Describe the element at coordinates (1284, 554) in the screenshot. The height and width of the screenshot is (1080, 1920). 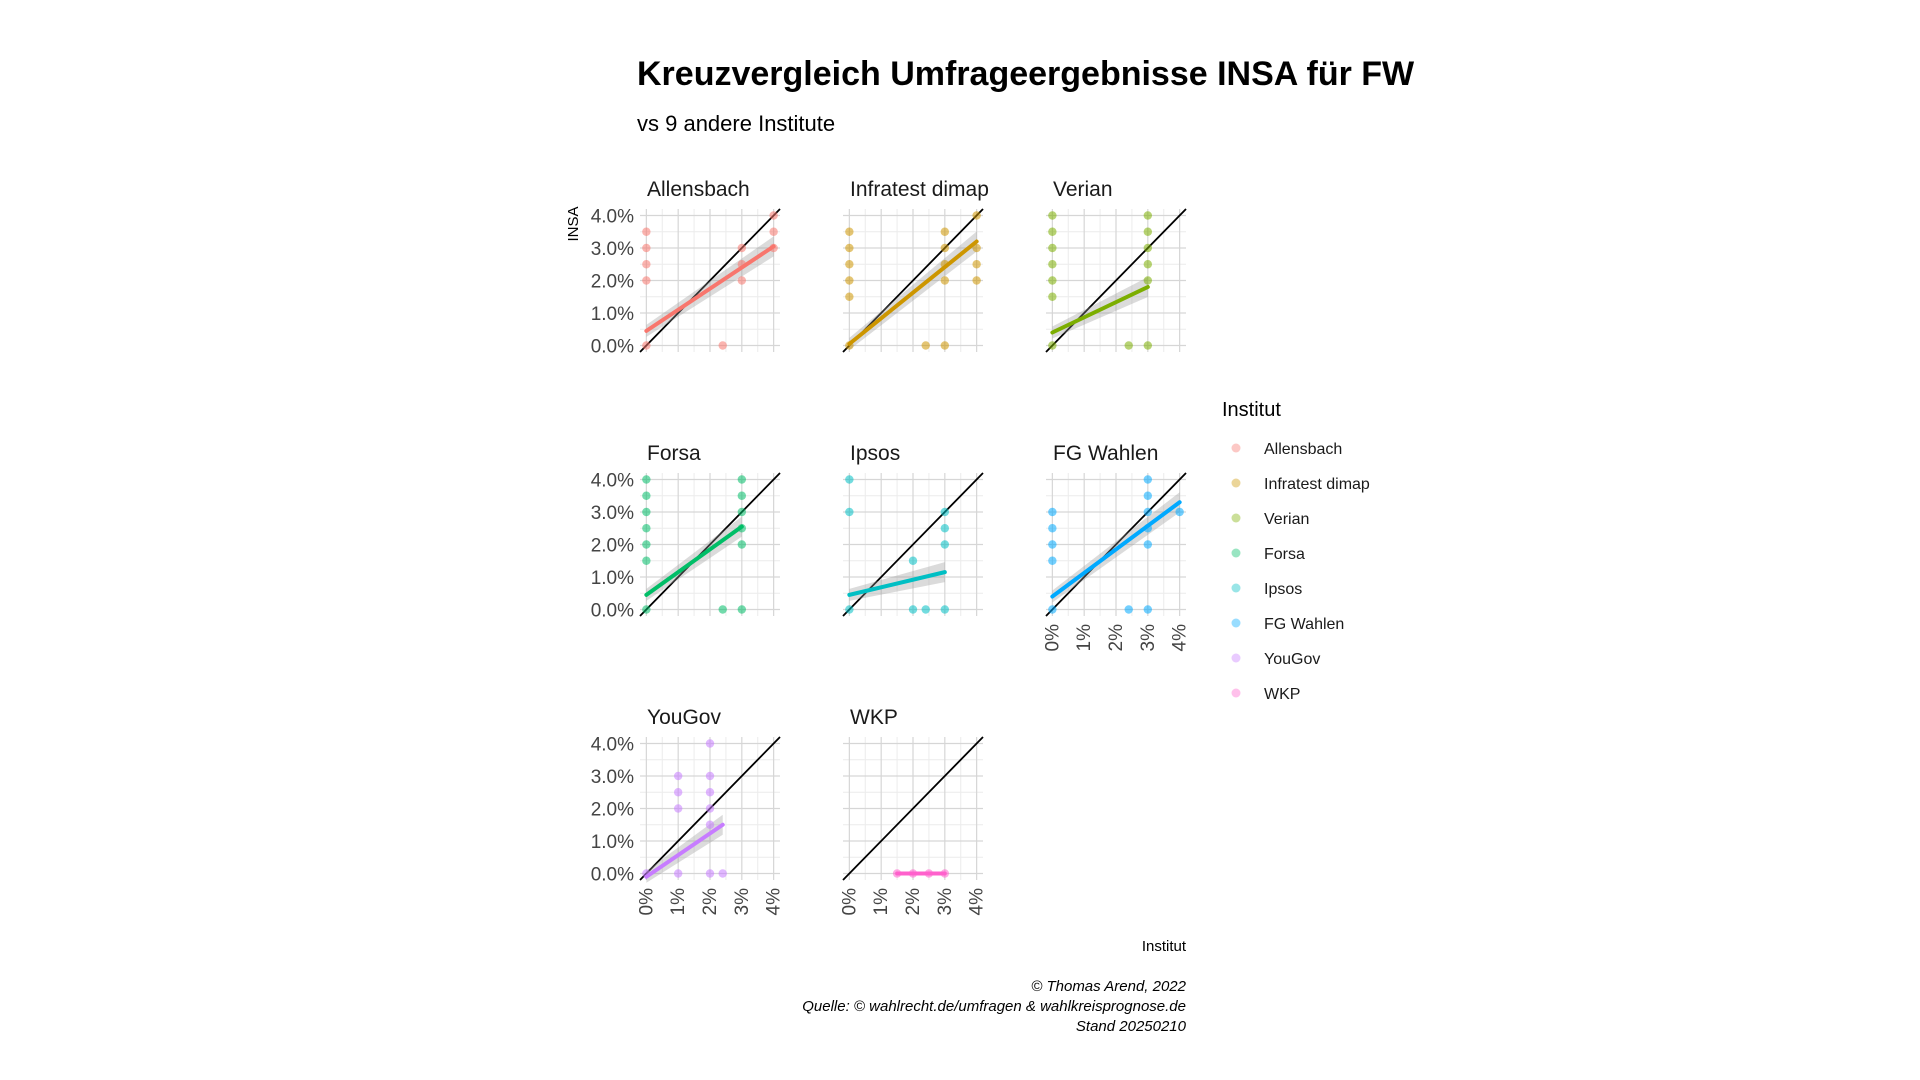
I see `legend-label: Forsa` at that location.